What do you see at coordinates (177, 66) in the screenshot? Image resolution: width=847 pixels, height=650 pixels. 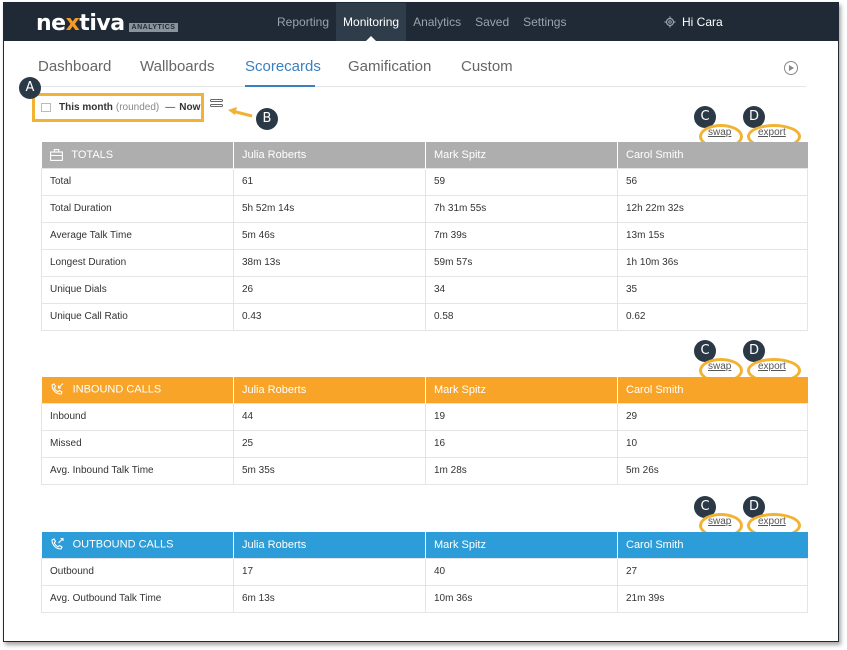 I see `tab-wallboards: Wallboards` at bounding box center [177, 66].